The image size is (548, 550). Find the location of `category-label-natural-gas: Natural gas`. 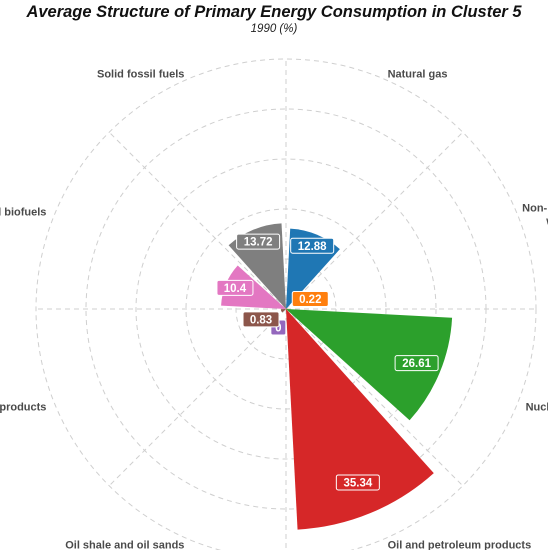

category-label-natural-gas: Natural gas is located at coordinates (418, 74).